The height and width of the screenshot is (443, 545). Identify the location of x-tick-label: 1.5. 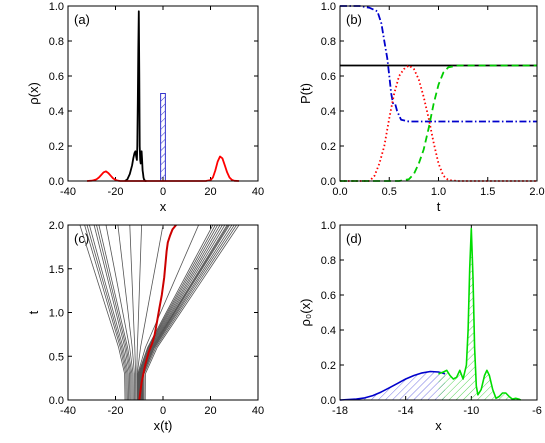
(487, 192).